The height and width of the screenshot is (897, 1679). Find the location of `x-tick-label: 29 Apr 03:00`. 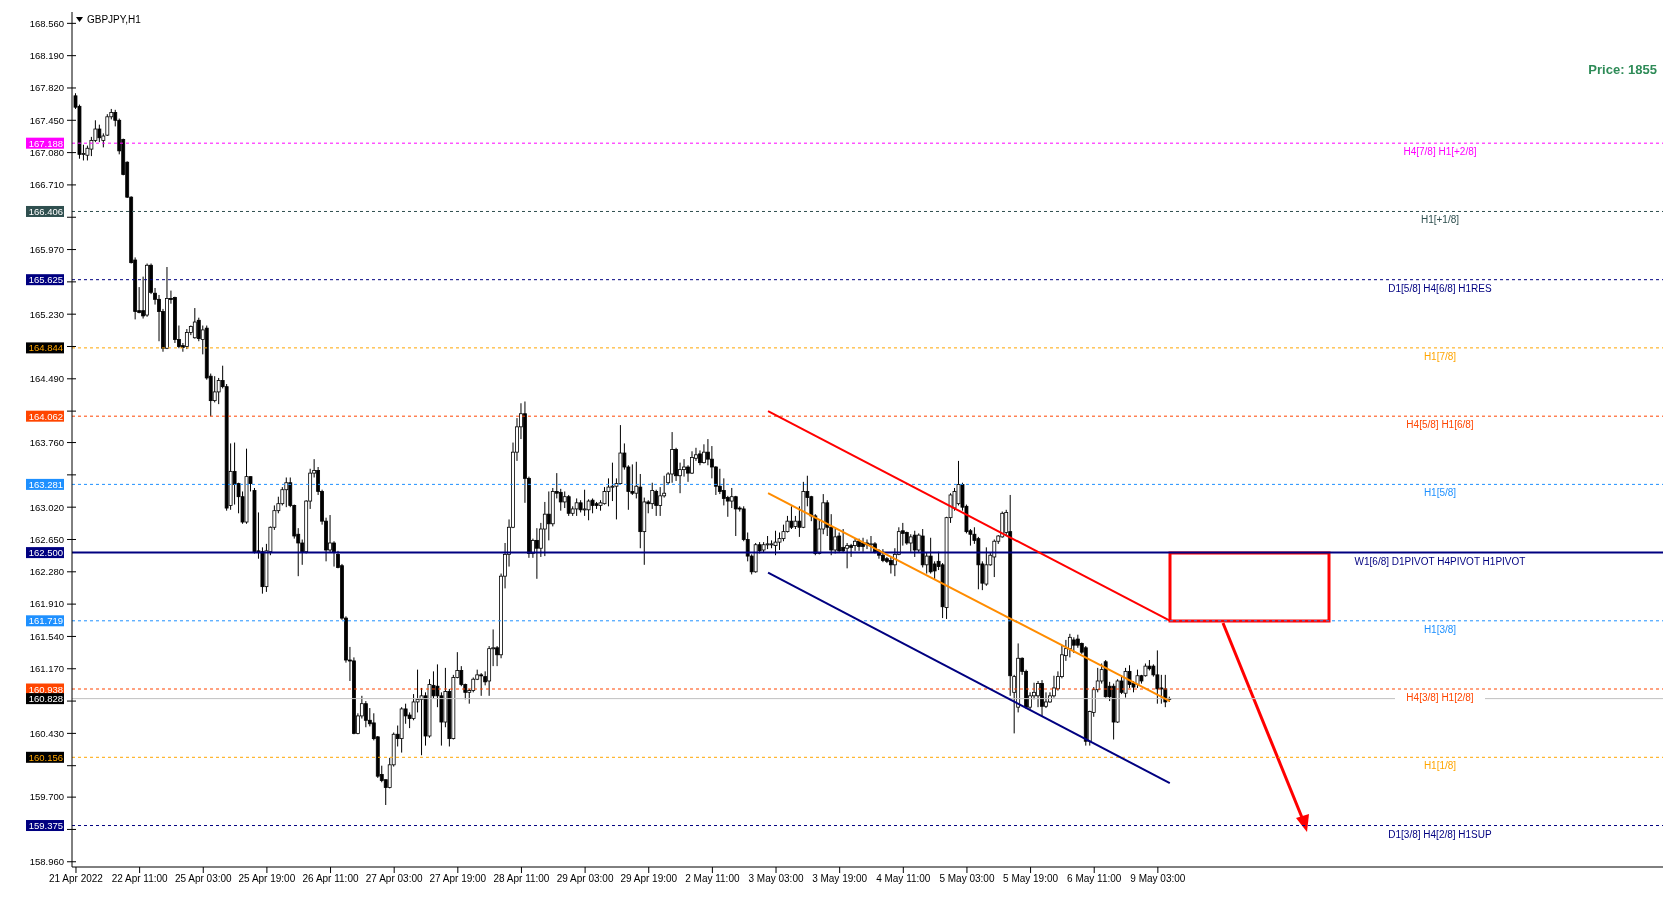

x-tick-label: 29 Apr 03:00 is located at coordinates (585, 879).